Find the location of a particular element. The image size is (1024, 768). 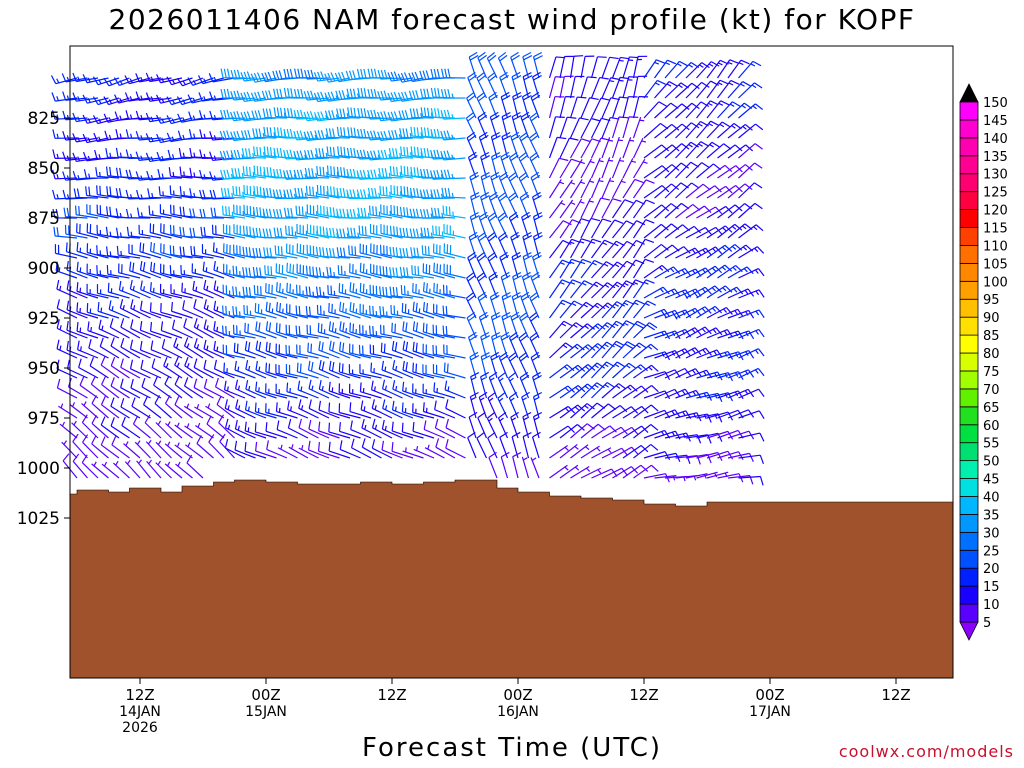

x-tick-label: 00Z is located at coordinates (517, 695).